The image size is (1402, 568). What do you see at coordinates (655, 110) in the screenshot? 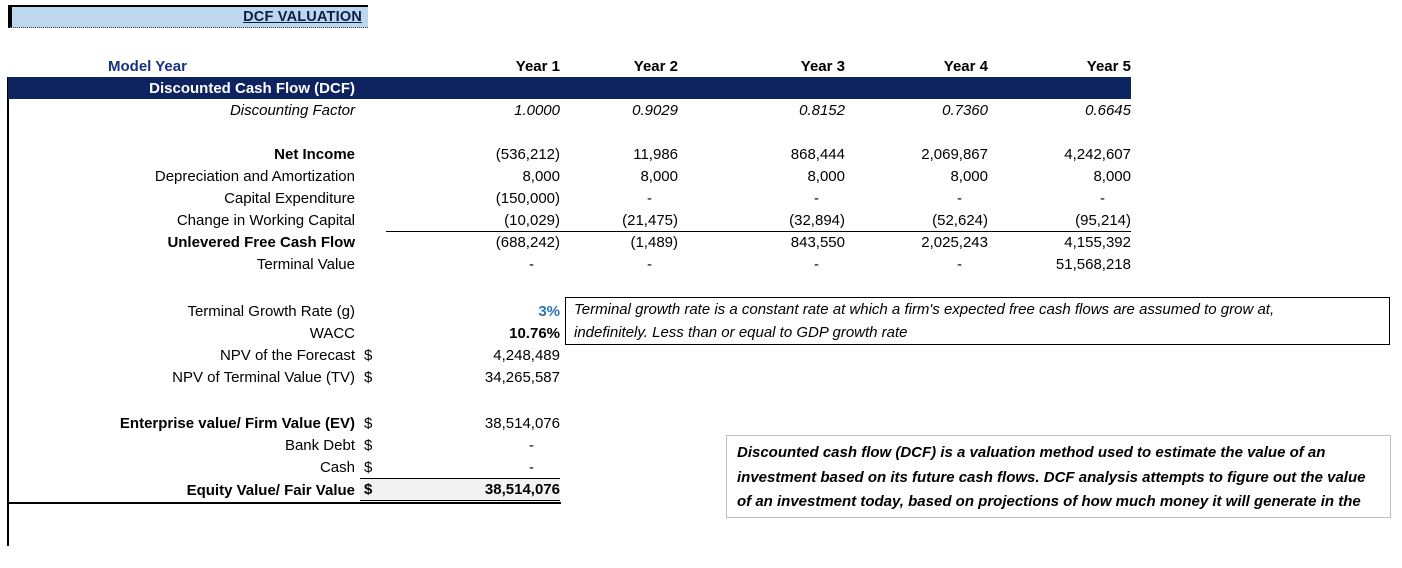
I see `cell-discounting-factor-year2: 0.9029` at bounding box center [655, 110].